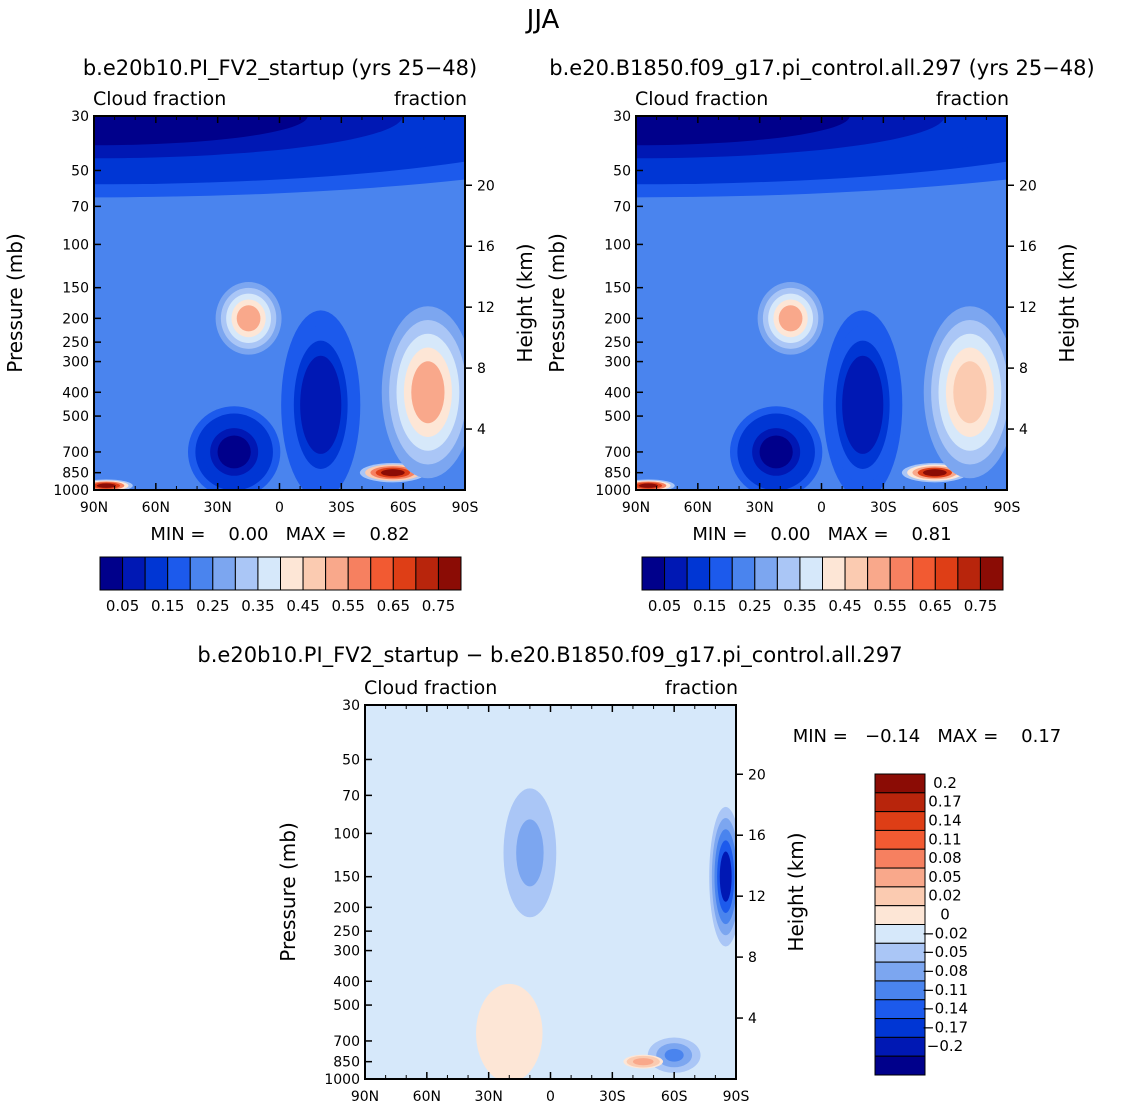  I want to click on x-tick-label: 60S, so click(674, 1097).